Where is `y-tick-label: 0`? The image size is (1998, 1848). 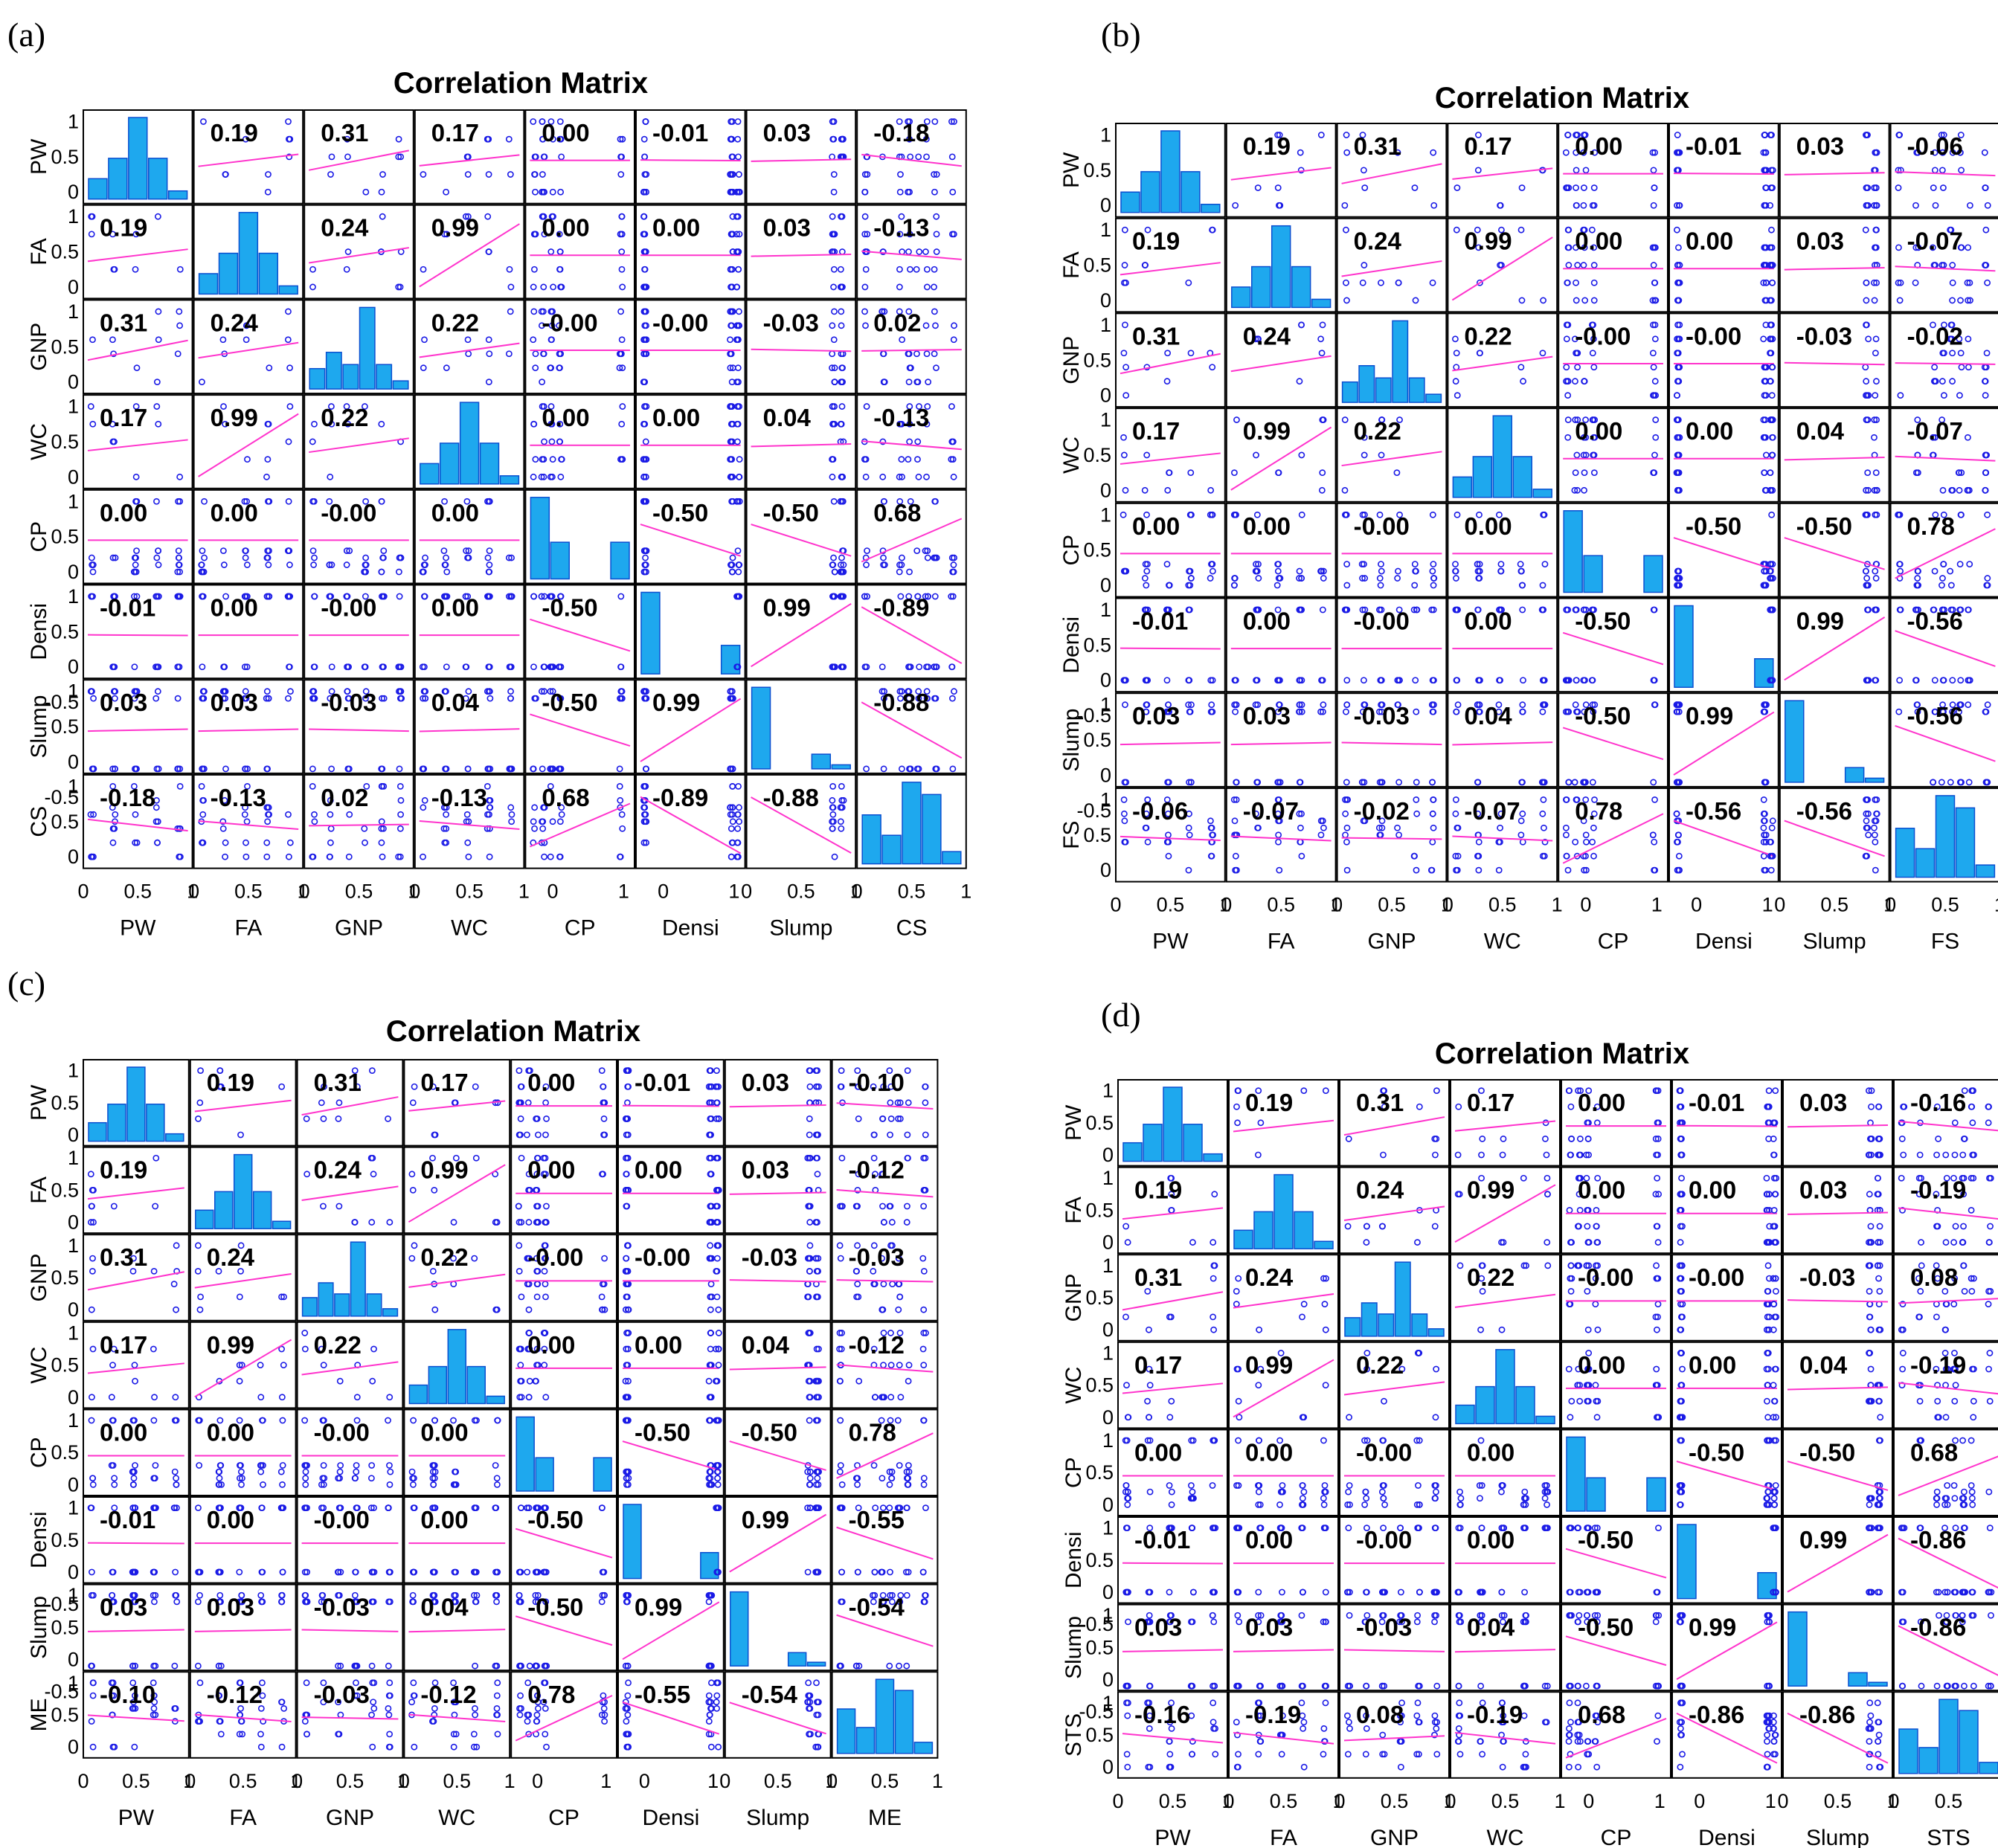
y-tick-label: 0 is located at coordinates (73, 857).